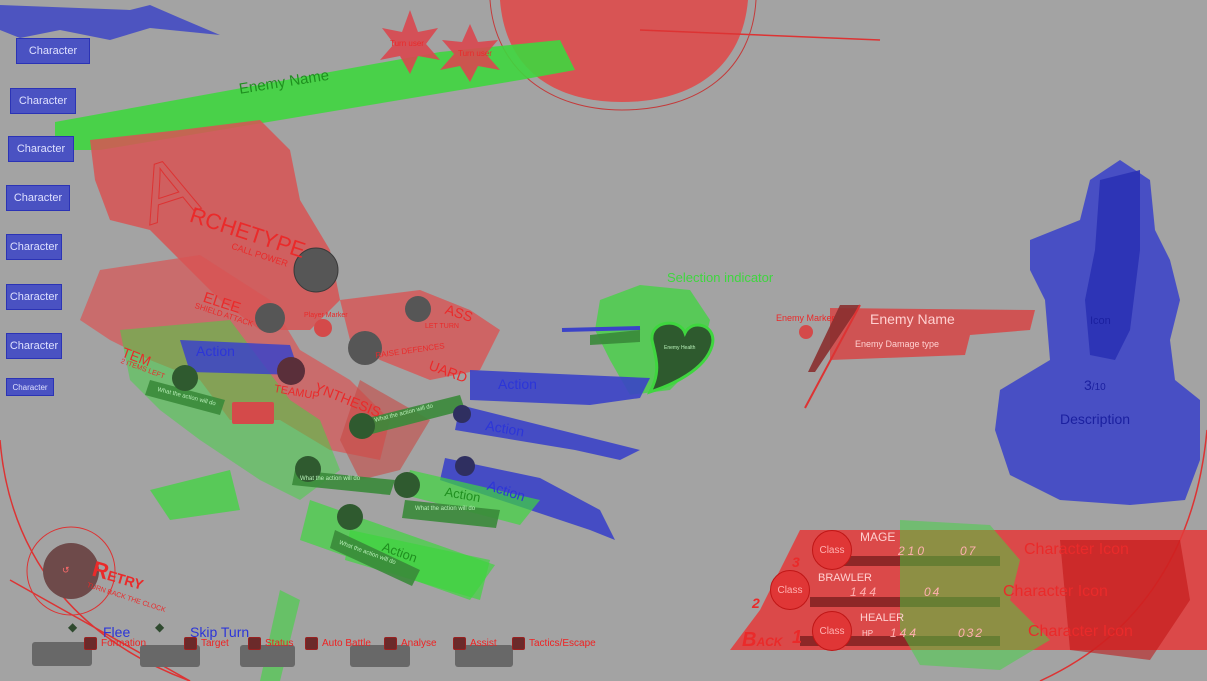 The height and width of the screenshot is (681, 1207). What do you see at coordinates (1095, 419) in the screenshot?
I see `description-text: Description` at bounding box center [1095, 419].